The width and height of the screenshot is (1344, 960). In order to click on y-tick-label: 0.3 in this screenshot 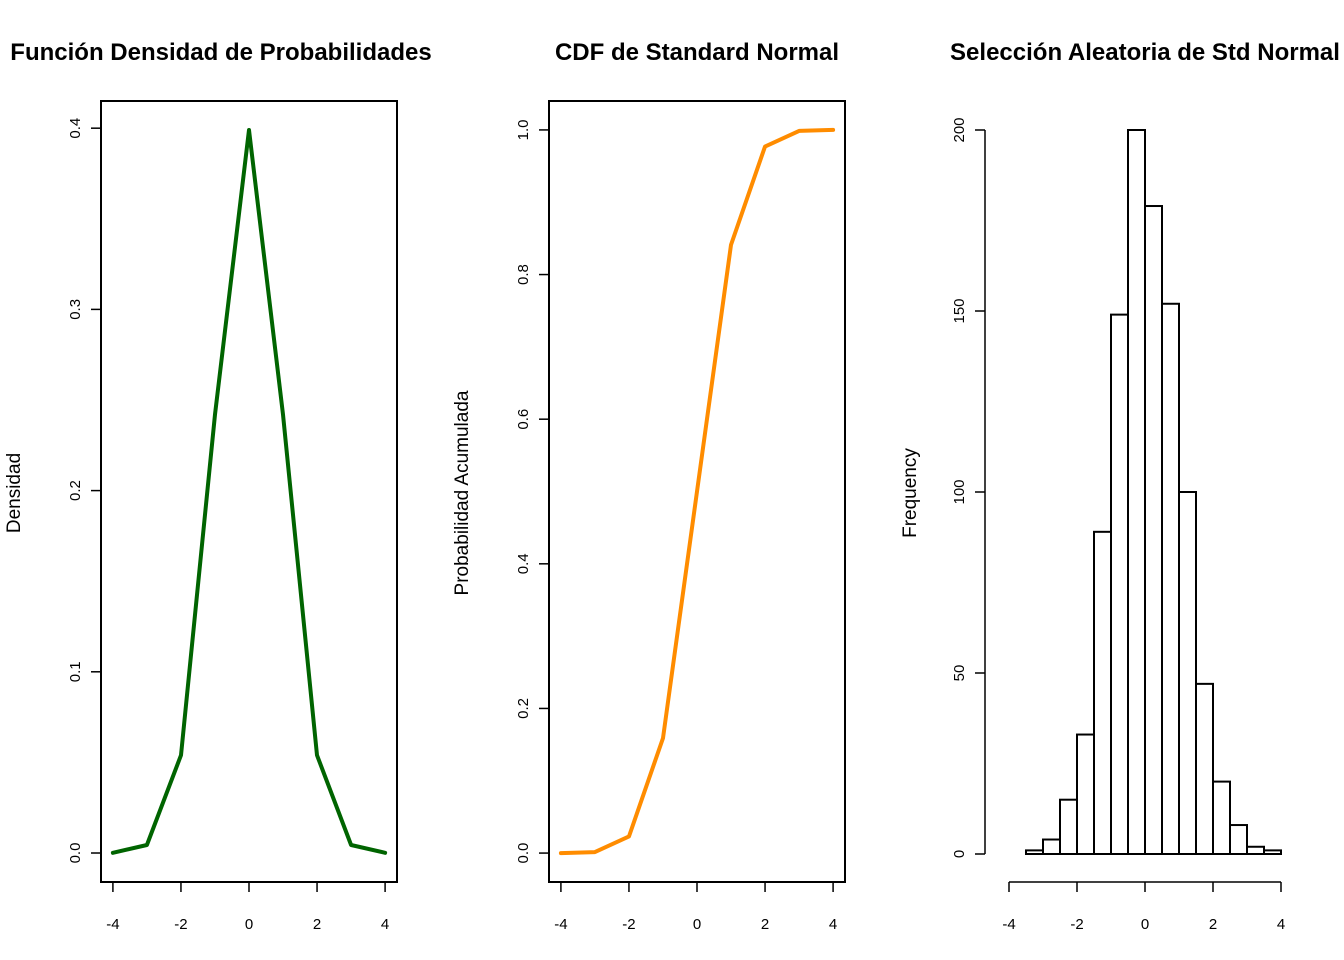, I will do `click(75, 309)`.